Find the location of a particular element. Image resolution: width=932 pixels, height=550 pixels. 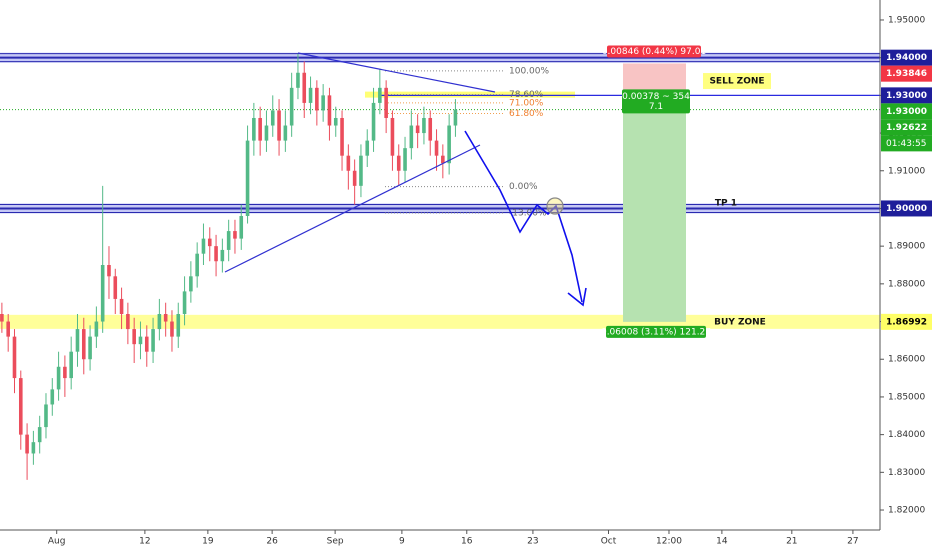

x-tick-label: 14 is located at coordinates (722, 542).